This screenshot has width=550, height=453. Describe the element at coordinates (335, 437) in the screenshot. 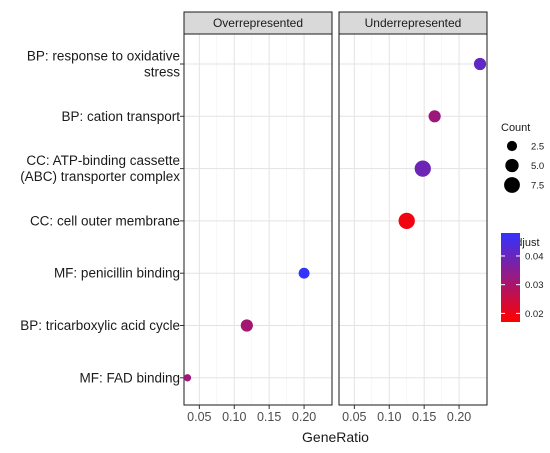

I see `x-axis-title: GeneRatio` at that location.